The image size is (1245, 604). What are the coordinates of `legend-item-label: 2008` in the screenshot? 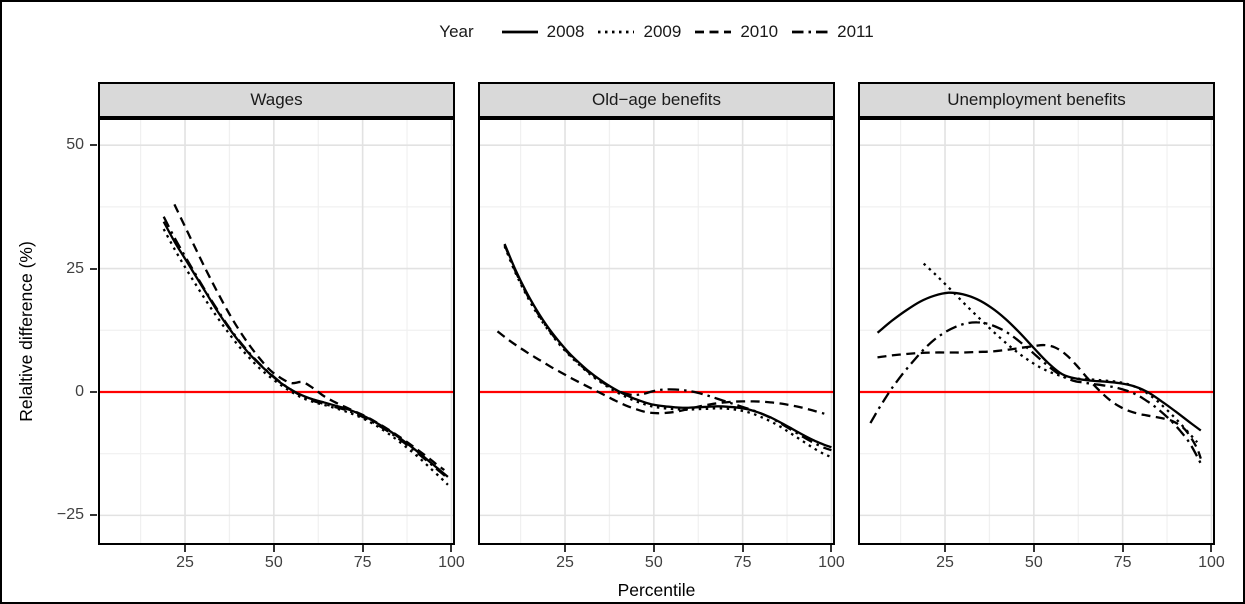 It's located at (565, 31).